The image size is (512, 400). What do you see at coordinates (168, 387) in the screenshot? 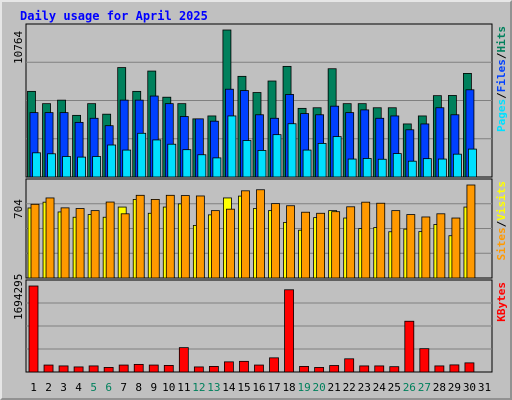
I see `x-tick-label-day-10: 10` at bounding box center [168, 387].